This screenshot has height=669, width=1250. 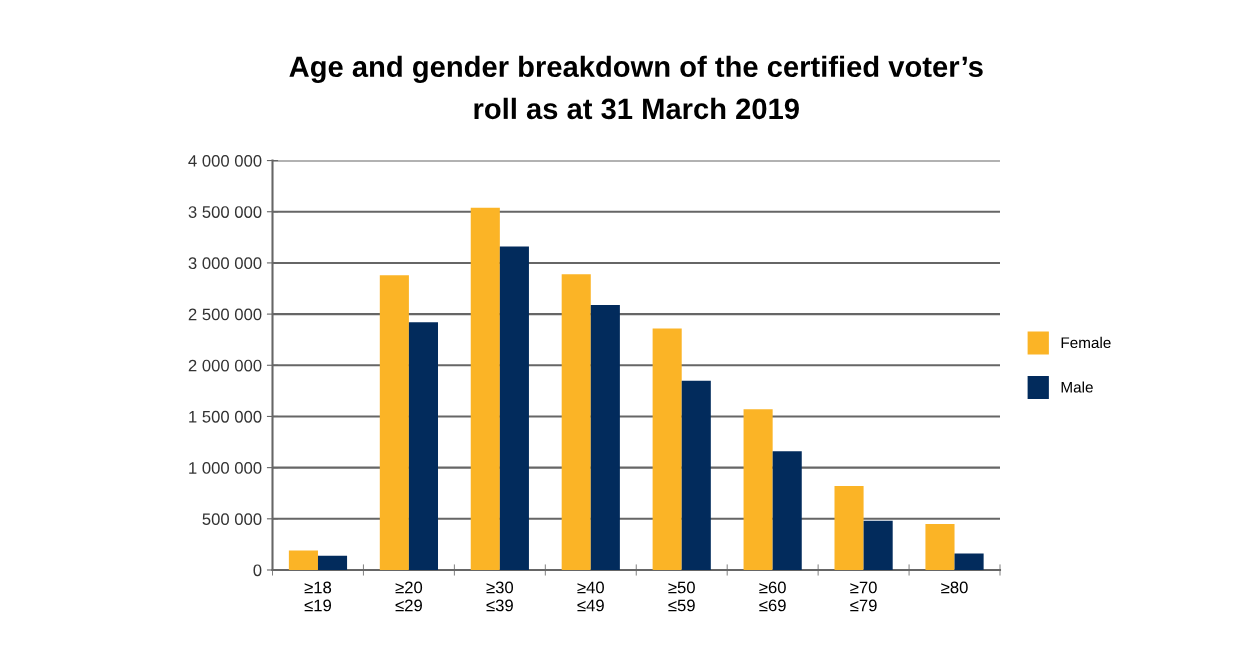 I want to click on y-tick-label: 1 500 000, so click(x=225, y=416).